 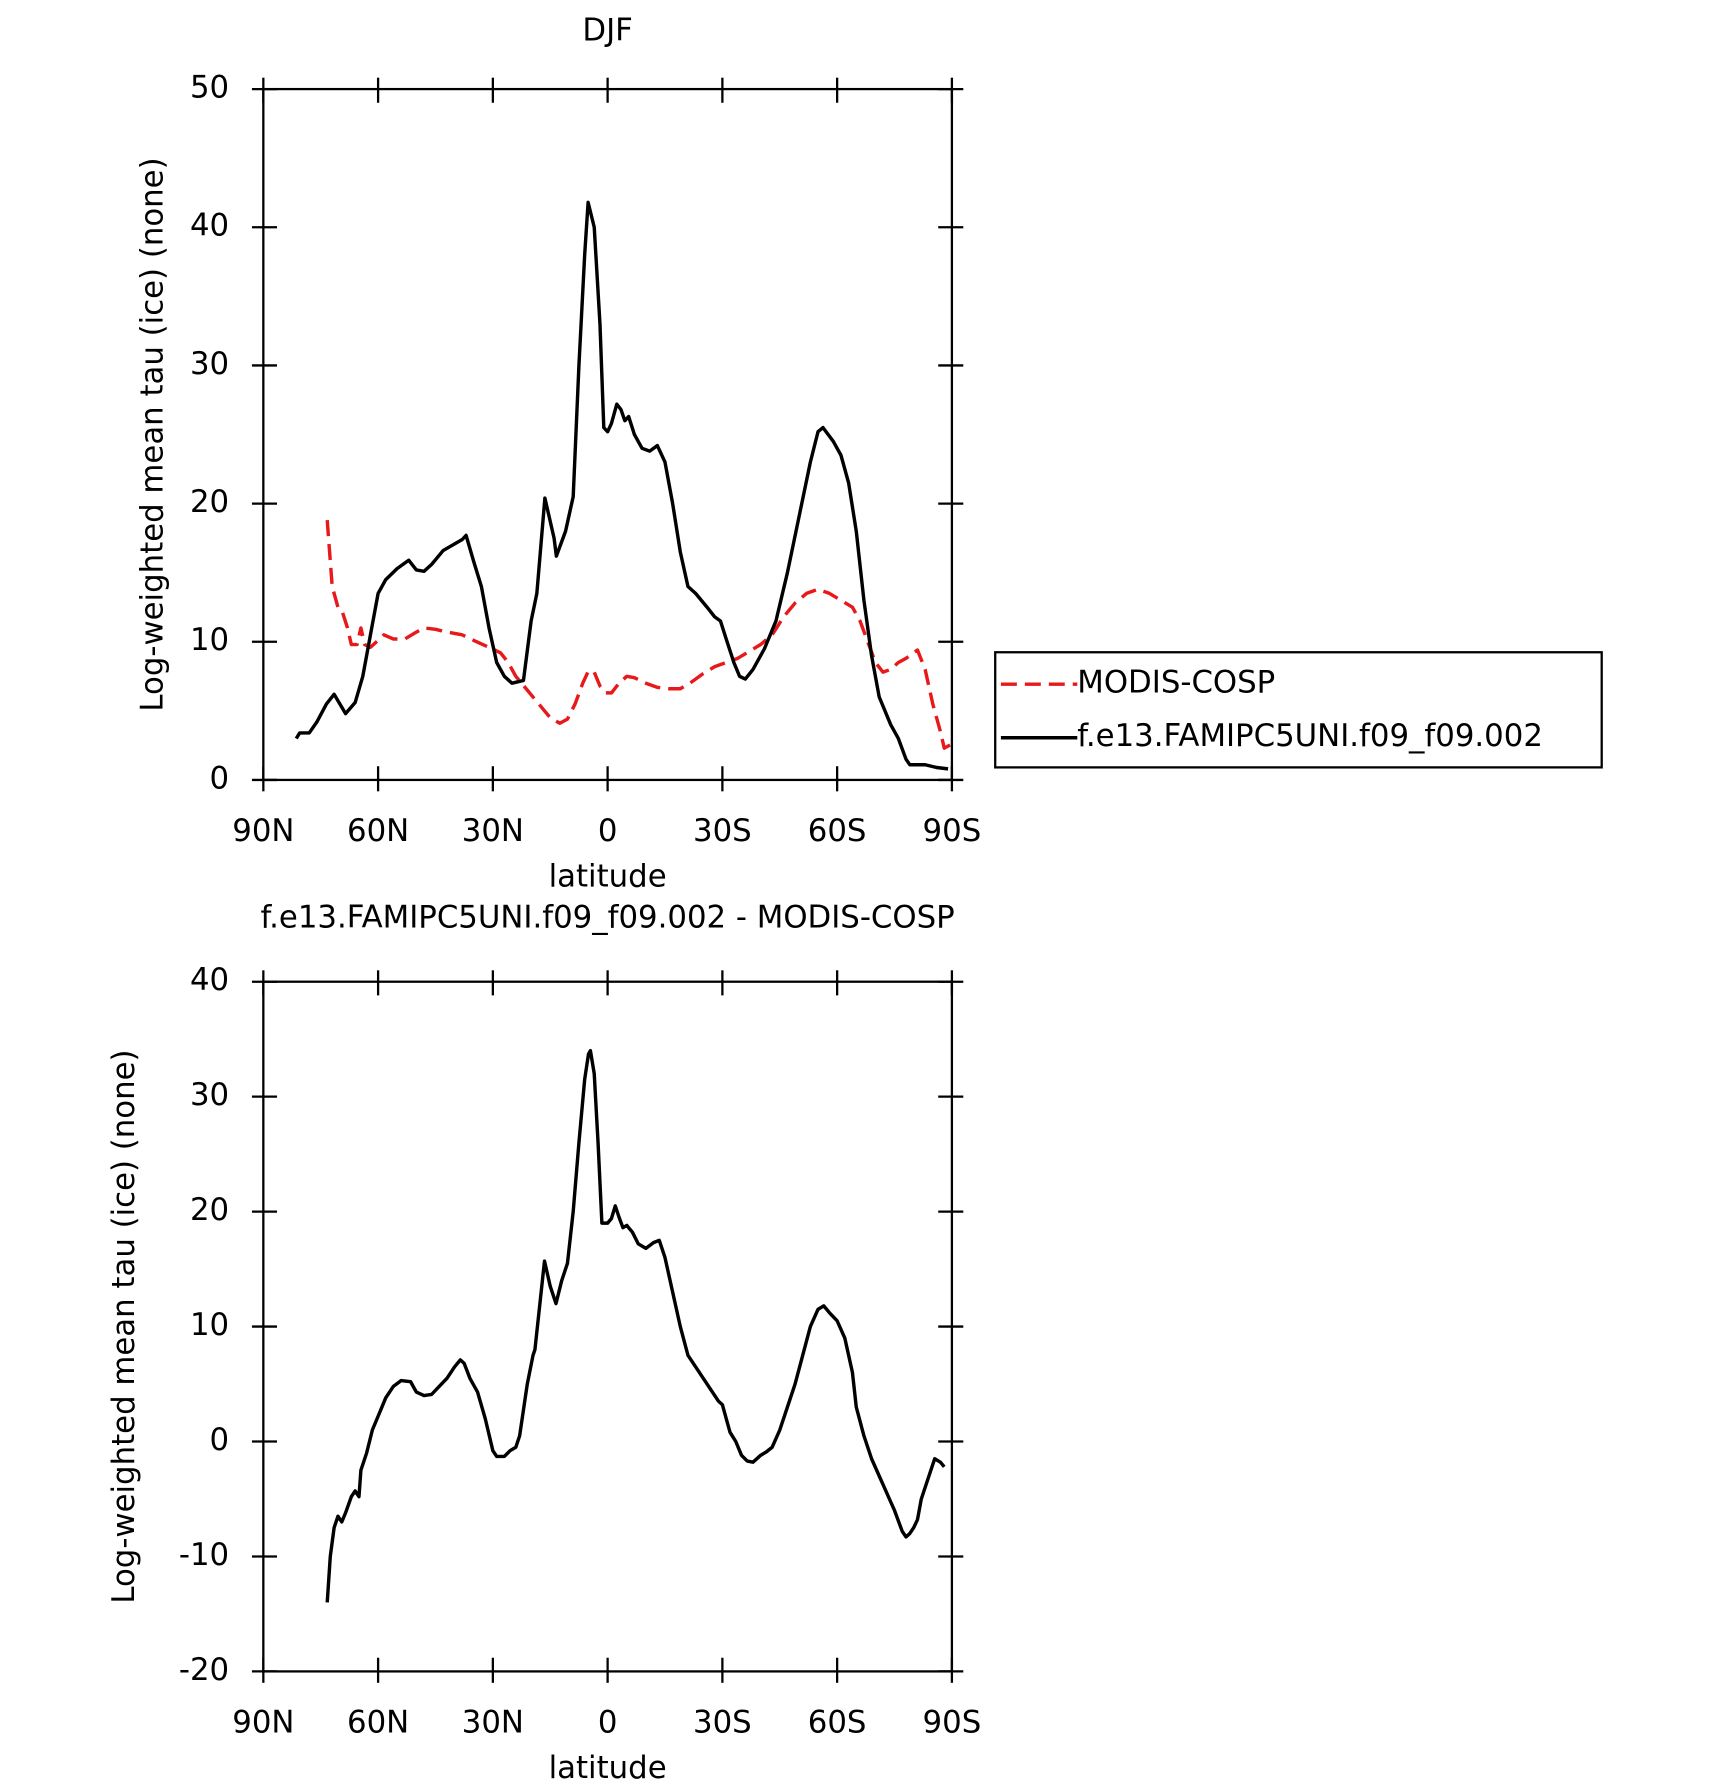 What do you see at coordinates (204, 1555) in the screenshot?
I see `y-tick-label: -10` at bounding box center [204, 1555].